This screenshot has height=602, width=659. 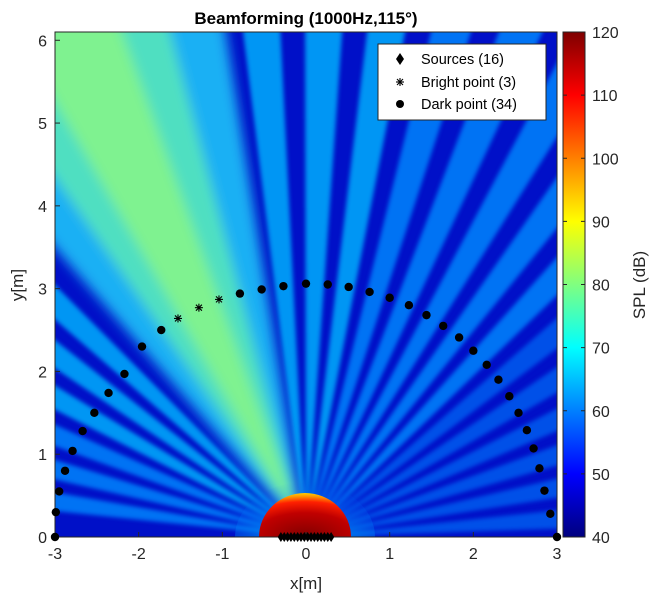 What do you see at coordinates (222, 554) in the screenshot?
I see `x-tick-label: -1` at bounding box center [222, 554].